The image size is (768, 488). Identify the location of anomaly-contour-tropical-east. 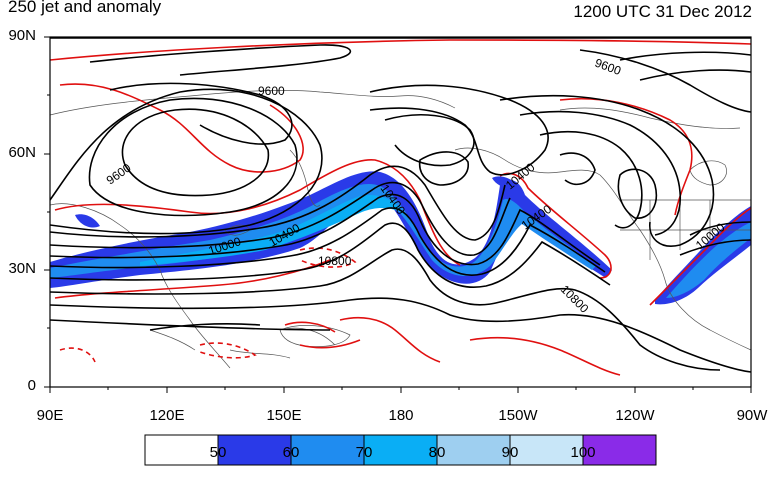
(545, 356).